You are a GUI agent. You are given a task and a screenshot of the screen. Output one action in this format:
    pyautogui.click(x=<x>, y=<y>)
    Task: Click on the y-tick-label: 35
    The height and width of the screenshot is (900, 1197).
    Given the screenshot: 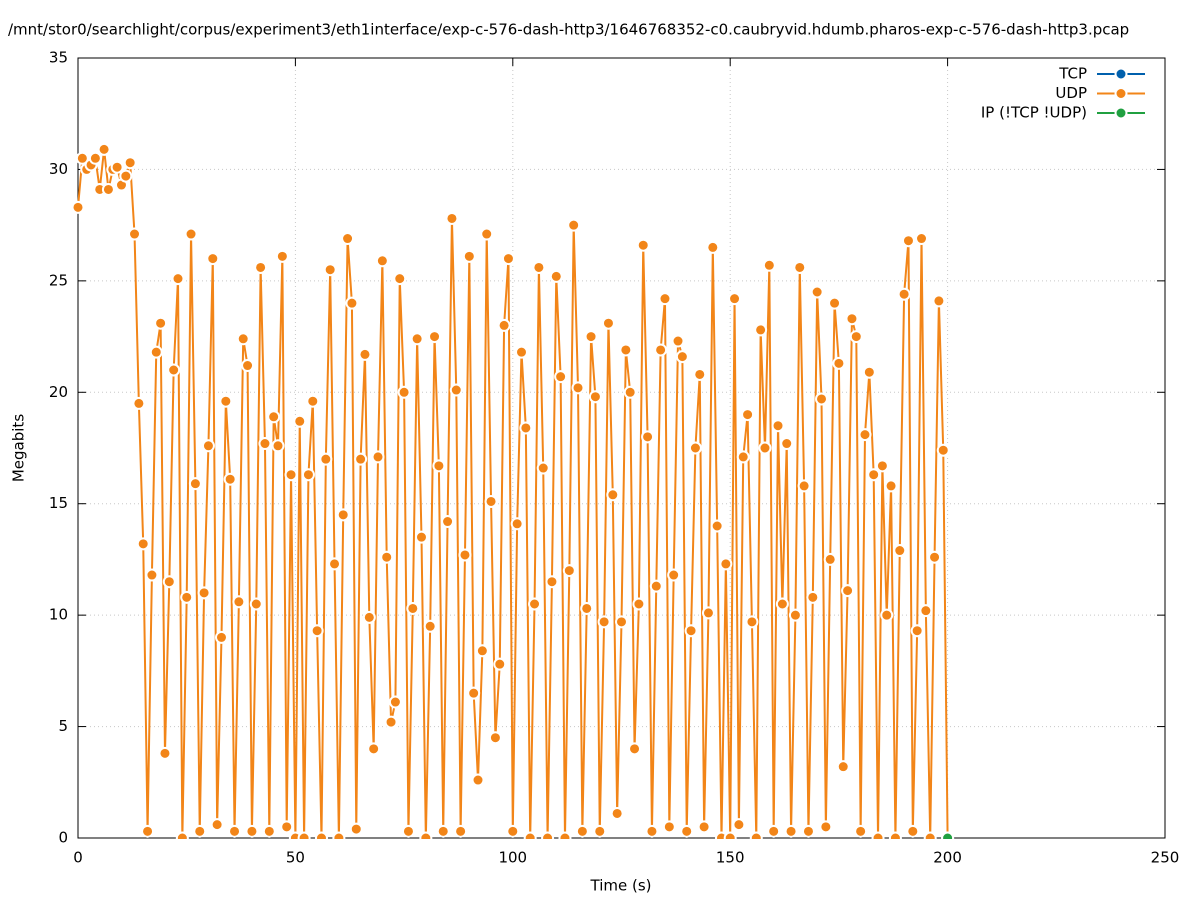 What is the action you would take?
    pyautogui.click(x=58, y=58)
    